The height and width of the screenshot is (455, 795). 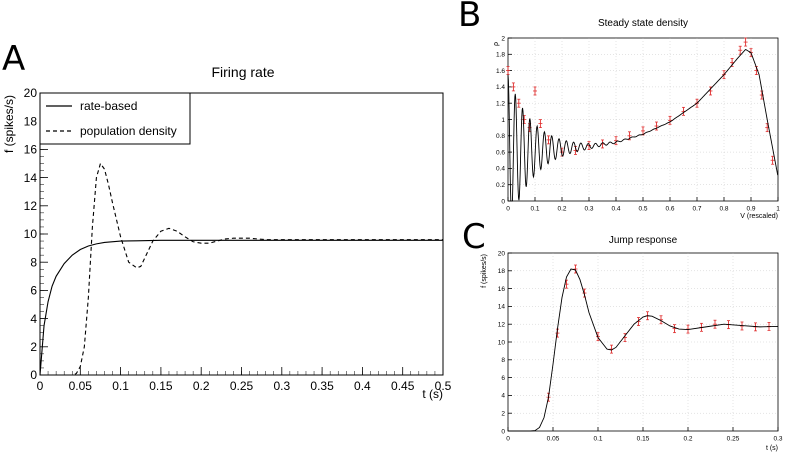 I want to click on y-tick-label: 1.4, so click(x=500, y=87).